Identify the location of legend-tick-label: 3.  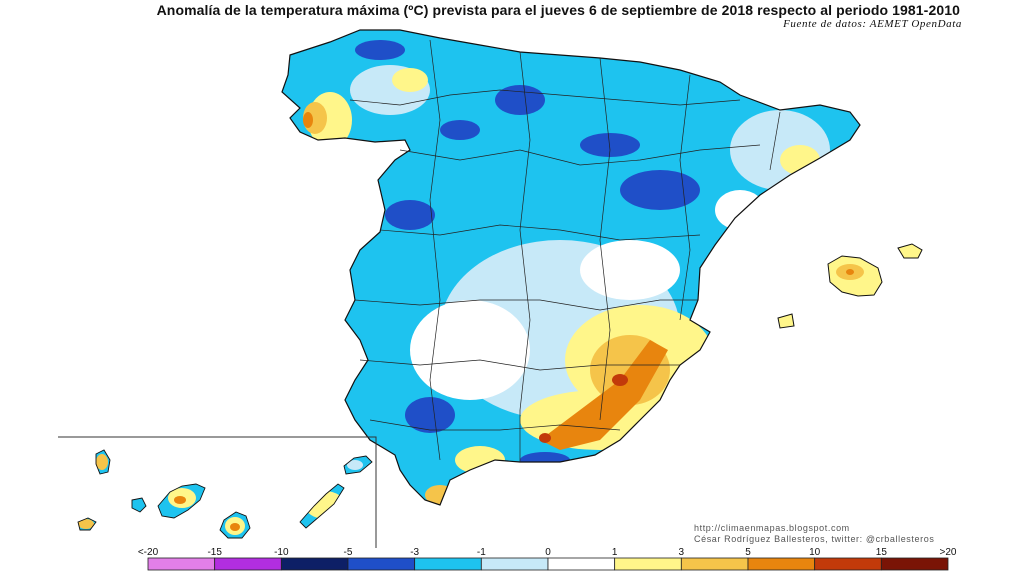
(682, 552).